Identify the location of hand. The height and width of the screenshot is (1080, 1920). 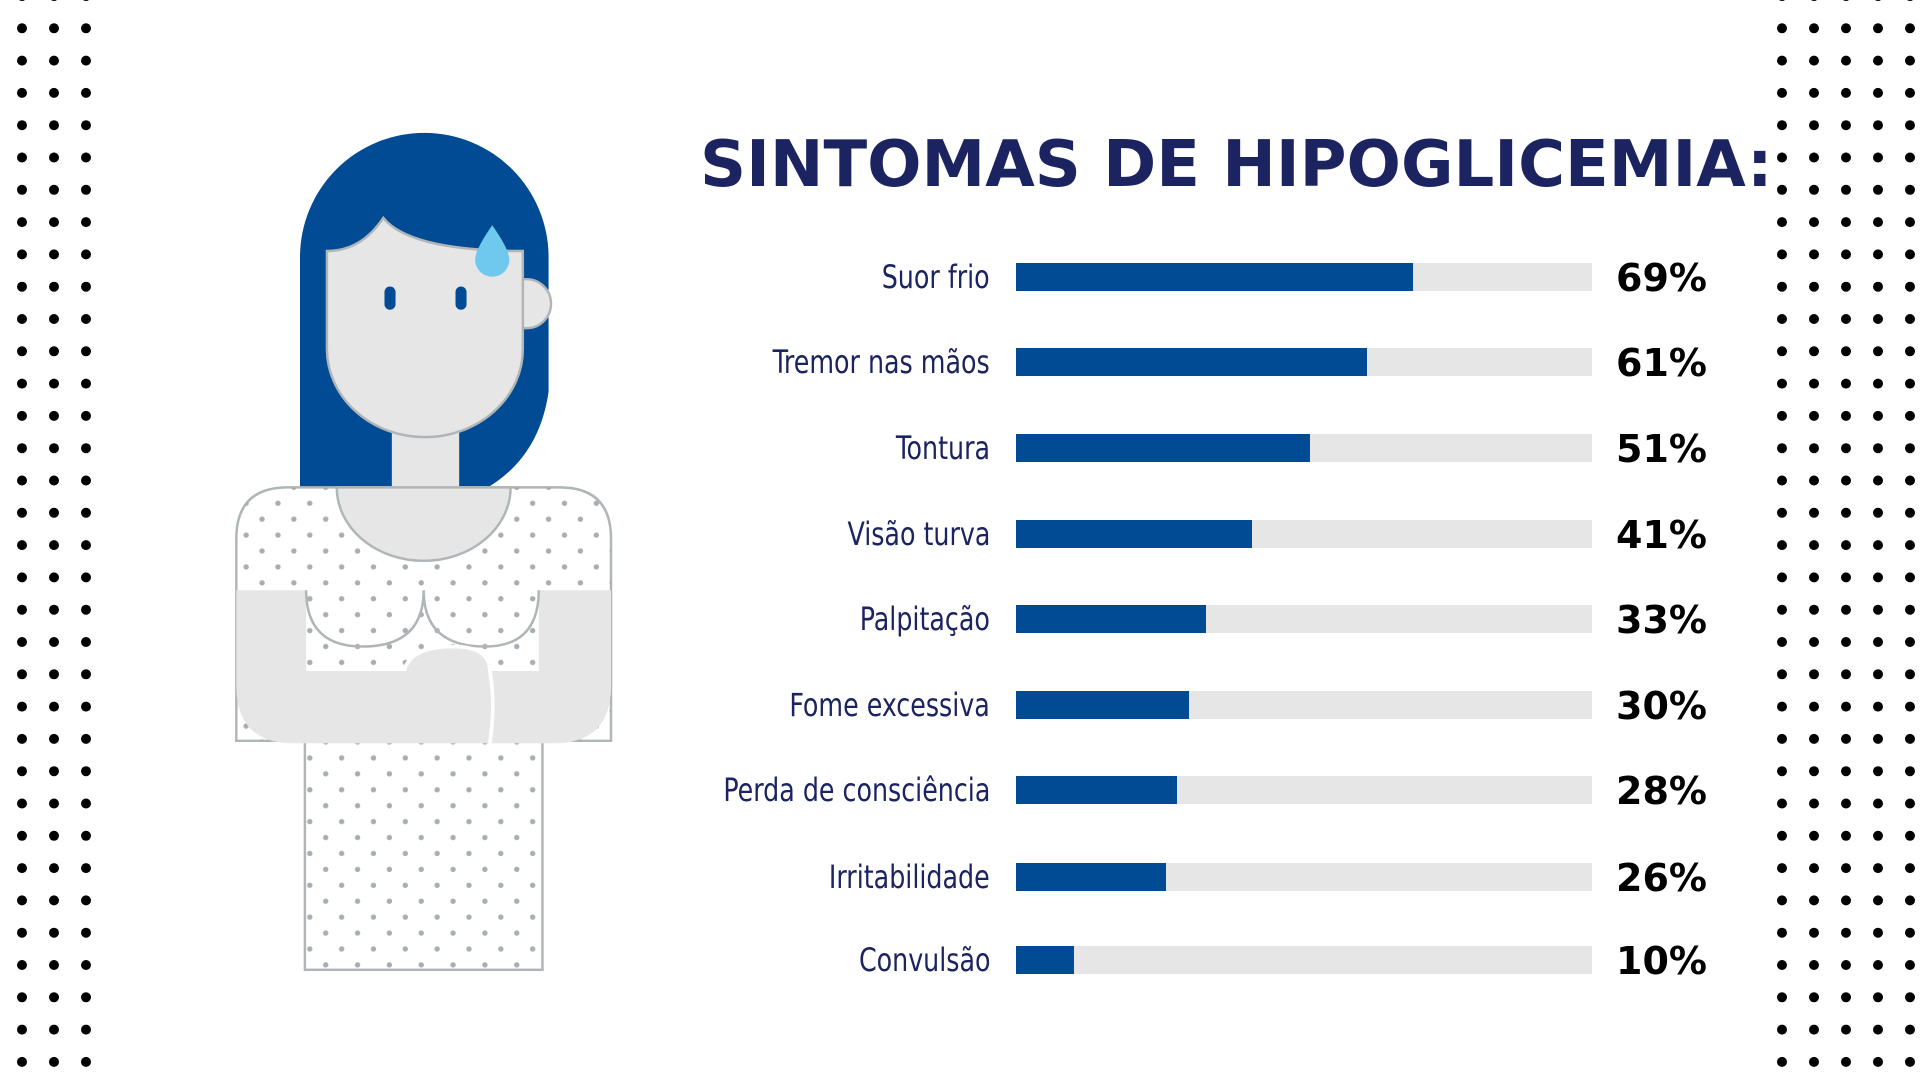
(448, 694).